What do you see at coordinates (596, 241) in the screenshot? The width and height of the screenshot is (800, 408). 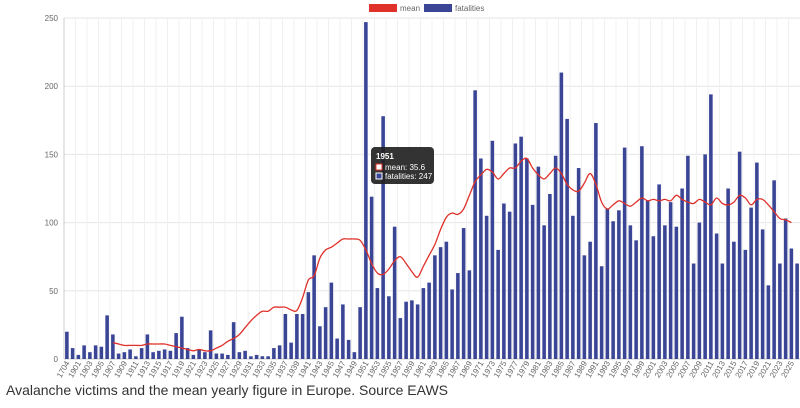 I see `bar-1991` at bounding box center [596, 241].